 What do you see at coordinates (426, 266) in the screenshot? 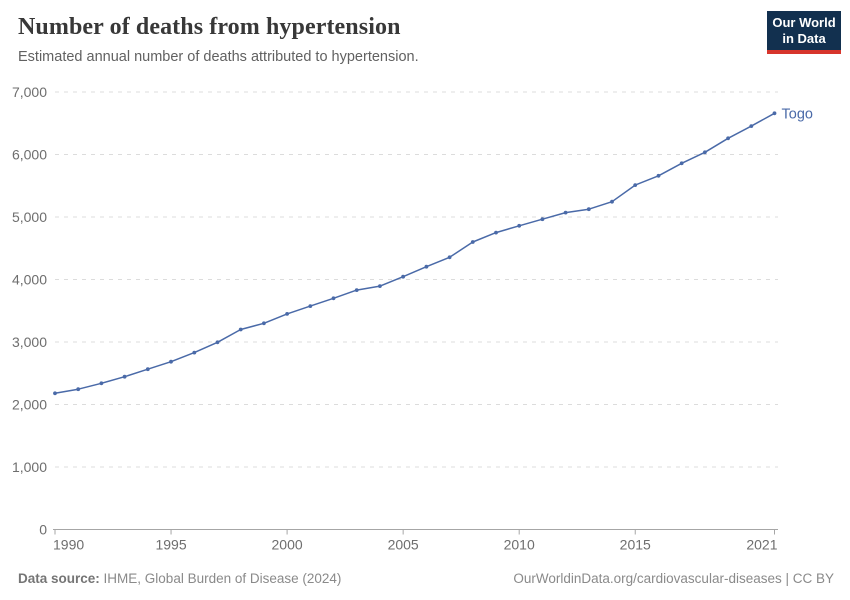
I see `data-point-2006` at bounding box center [426, 266].